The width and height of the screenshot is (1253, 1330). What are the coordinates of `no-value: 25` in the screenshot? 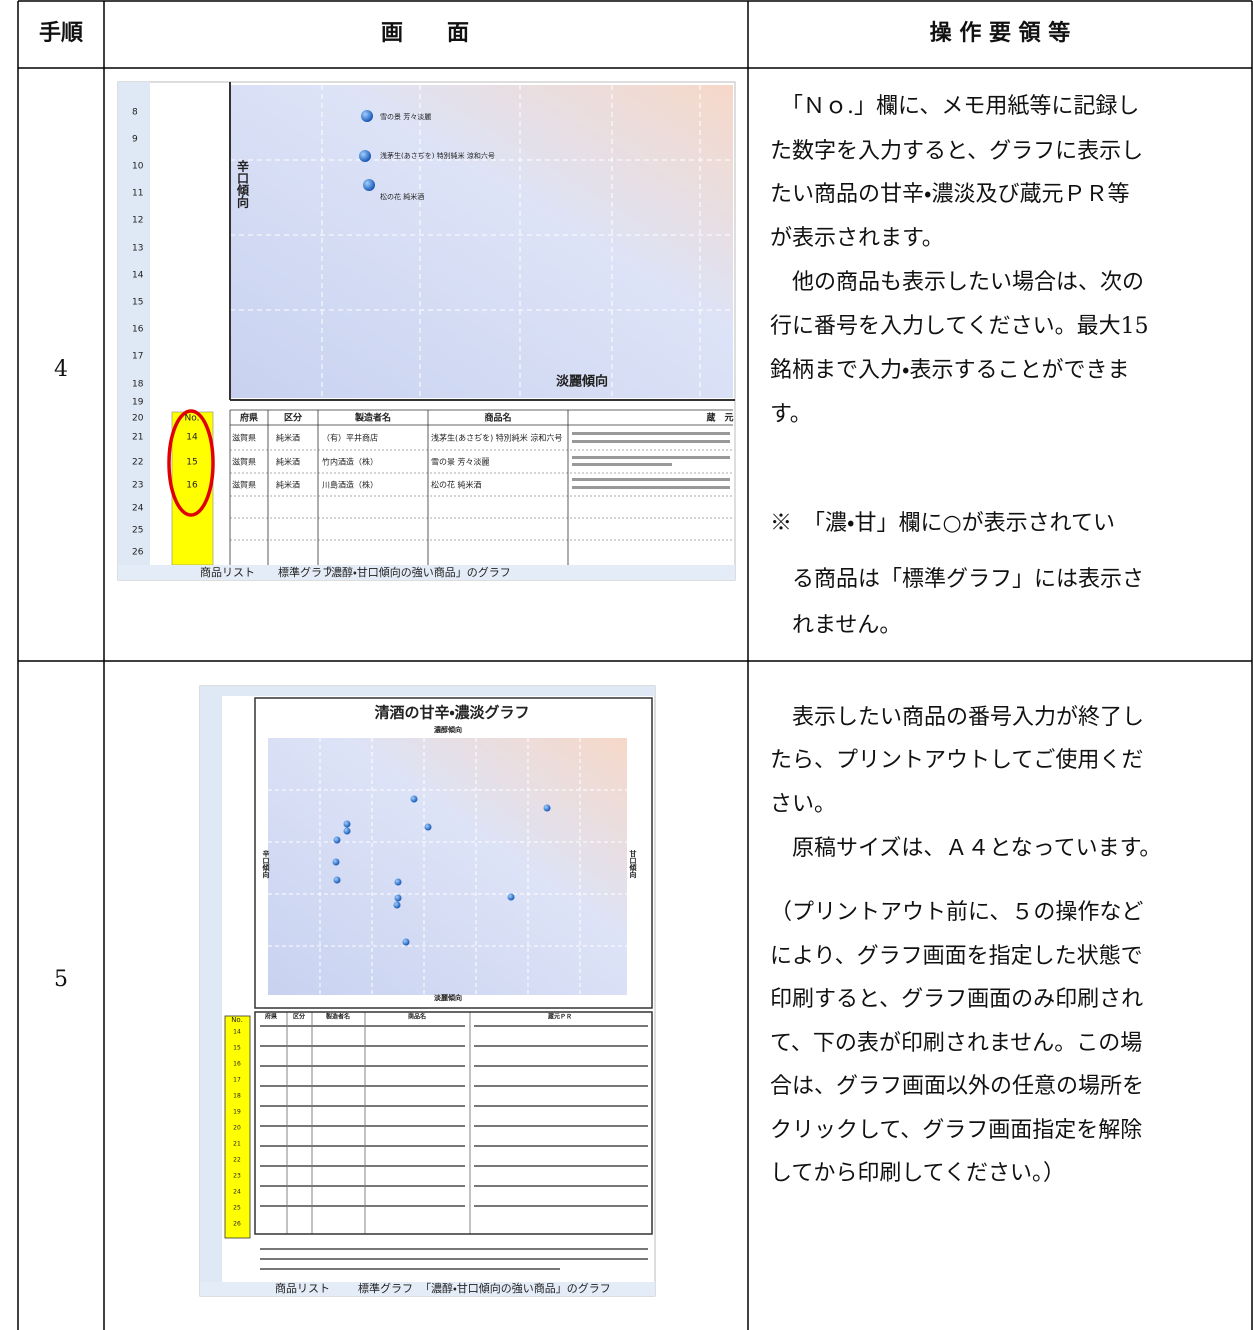 It's located at (237, 1208).